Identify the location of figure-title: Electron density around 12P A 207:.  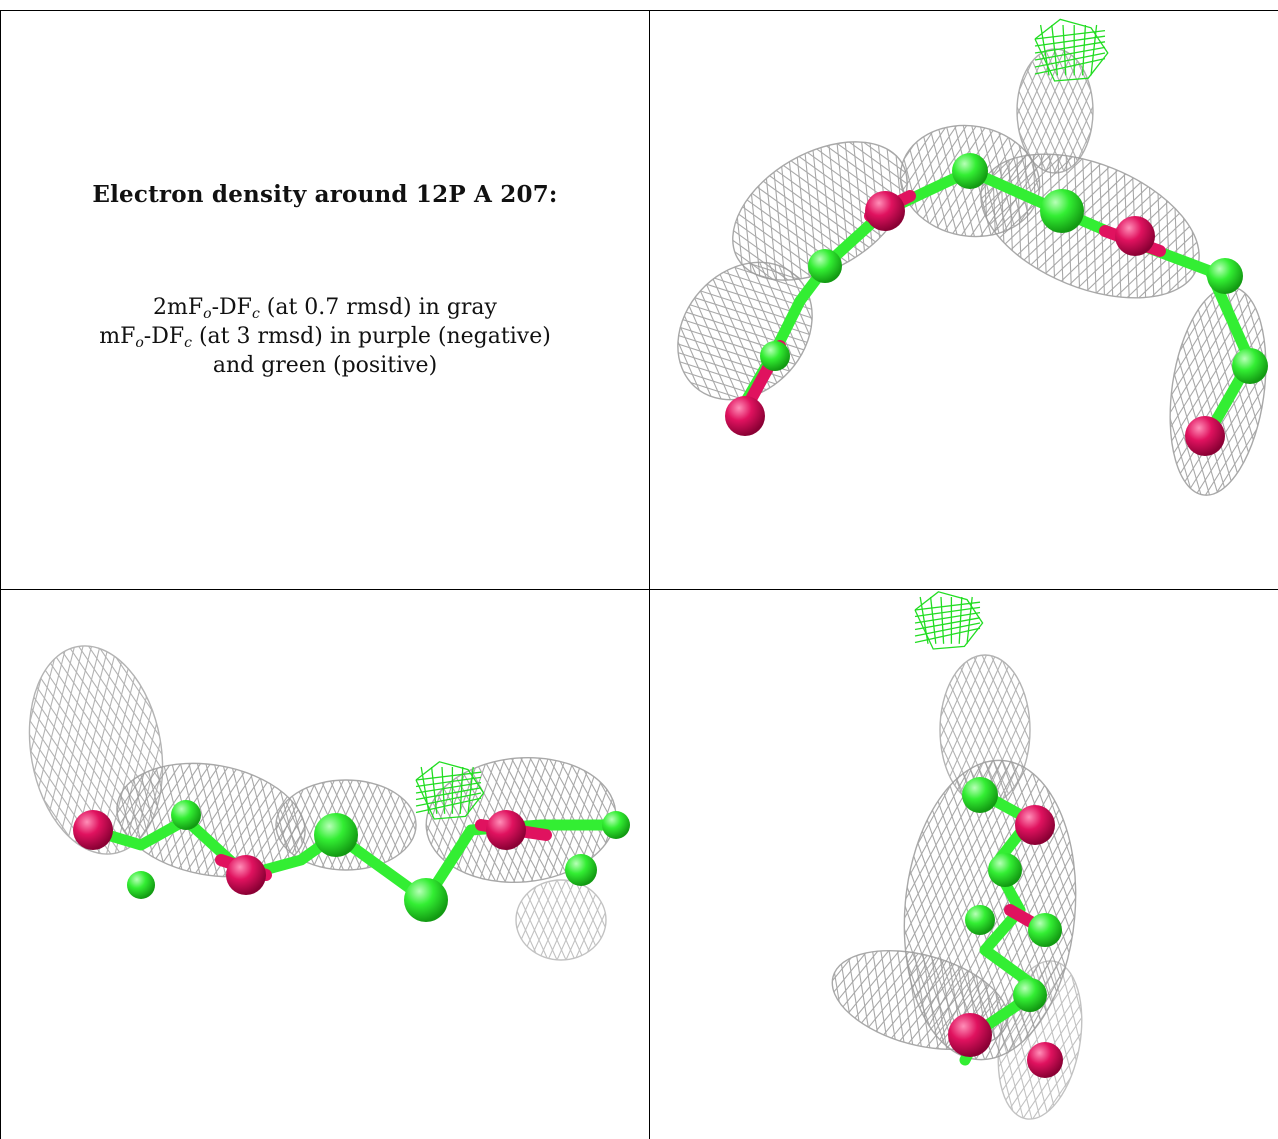
(325, 194).